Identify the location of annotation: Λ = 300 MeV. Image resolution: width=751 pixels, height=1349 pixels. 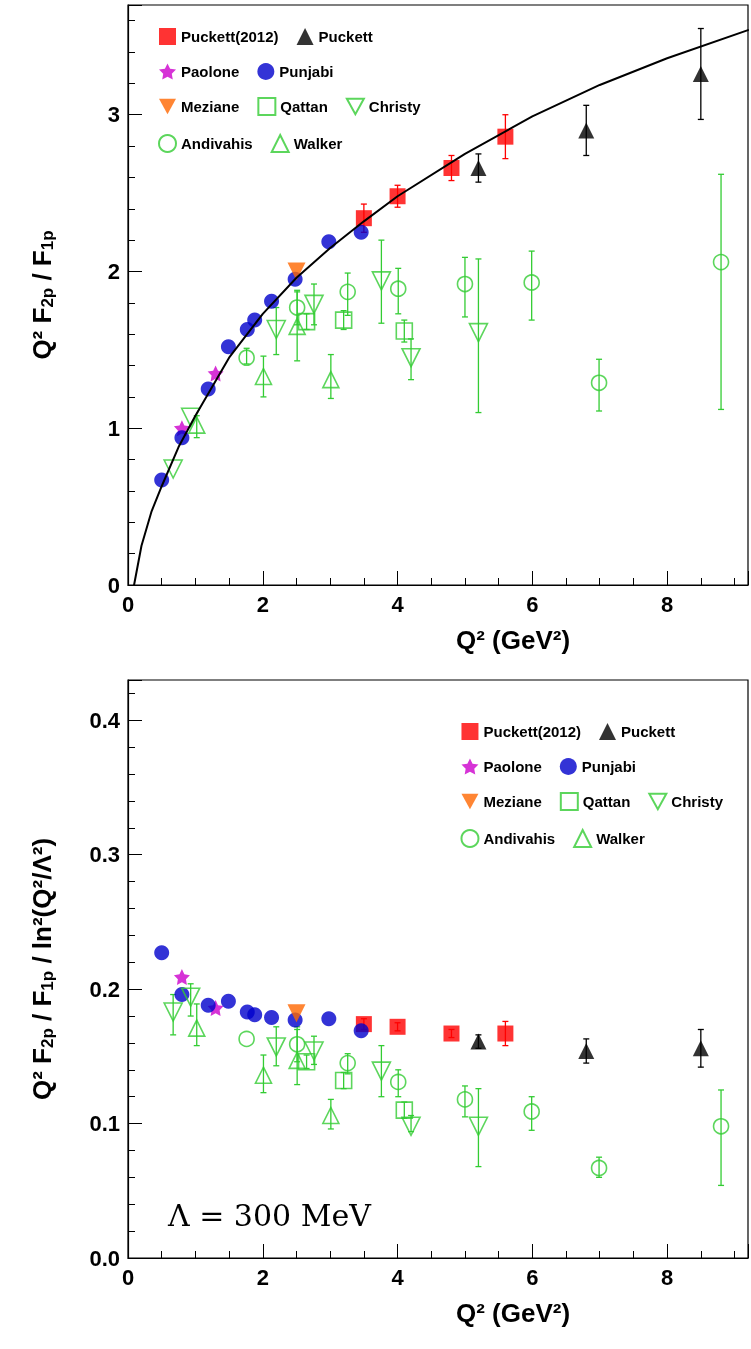
(270, 1215).